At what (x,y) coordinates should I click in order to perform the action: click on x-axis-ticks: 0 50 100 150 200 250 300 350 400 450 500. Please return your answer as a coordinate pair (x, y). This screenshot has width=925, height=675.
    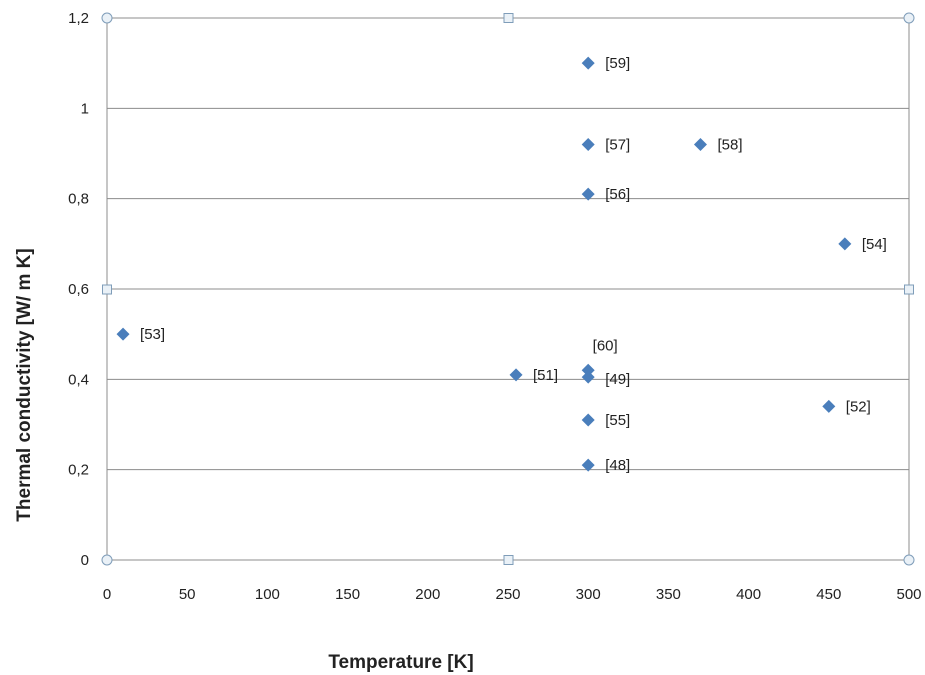
    Looking at the image, I should click on (512, 594).